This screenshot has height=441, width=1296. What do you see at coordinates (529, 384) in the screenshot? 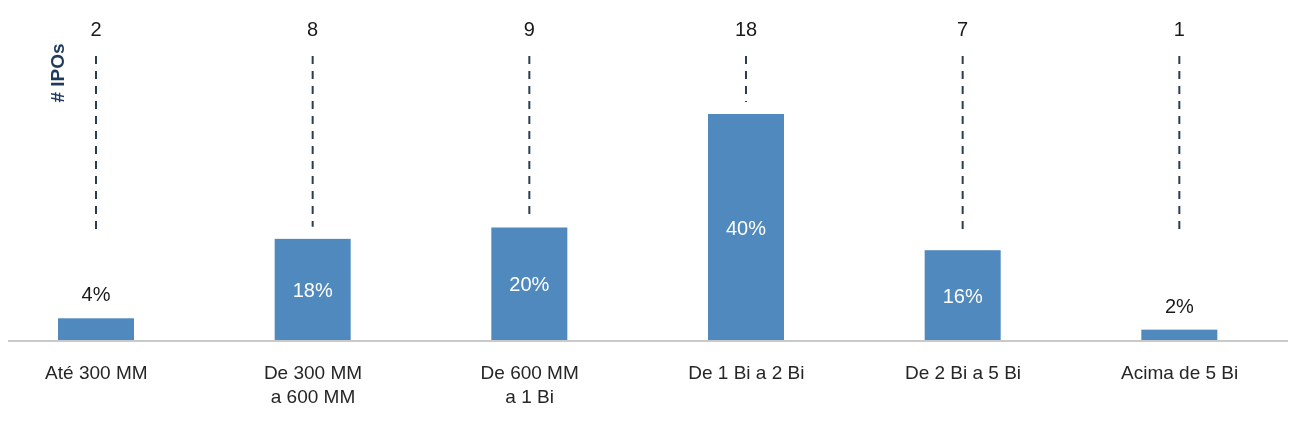
I see `x-tick-label: De 600 MM a 1 Bi` at bounding box center [529, 384].